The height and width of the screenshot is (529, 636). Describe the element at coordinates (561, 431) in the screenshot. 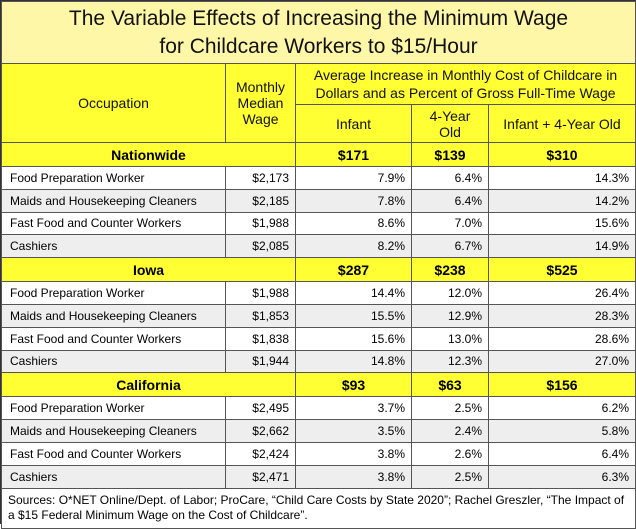

I see `both-pct-cell: 5.8%` at that location.